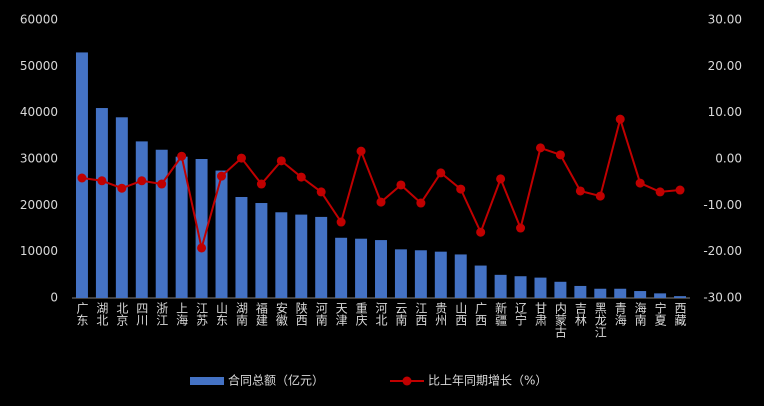 The height and width of the screenshot is (406, 764). Describe the element at coordinates (321, 314) in the screenshot. I see `x-tick-label: 河南` at that location.